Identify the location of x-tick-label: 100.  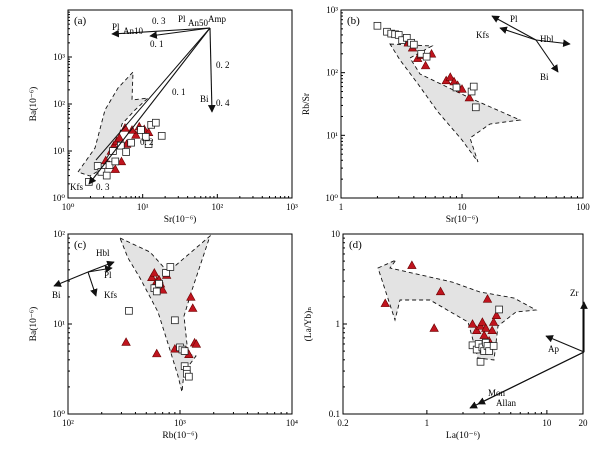
(583, 207).